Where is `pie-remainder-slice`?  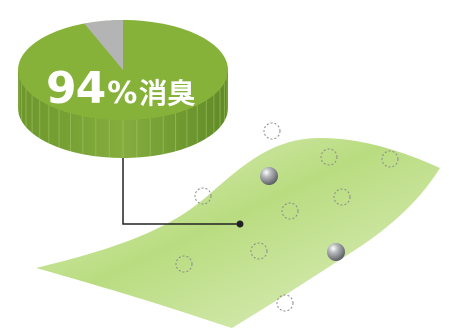
pie-remainder-slice is located at coordinates (103, 45).